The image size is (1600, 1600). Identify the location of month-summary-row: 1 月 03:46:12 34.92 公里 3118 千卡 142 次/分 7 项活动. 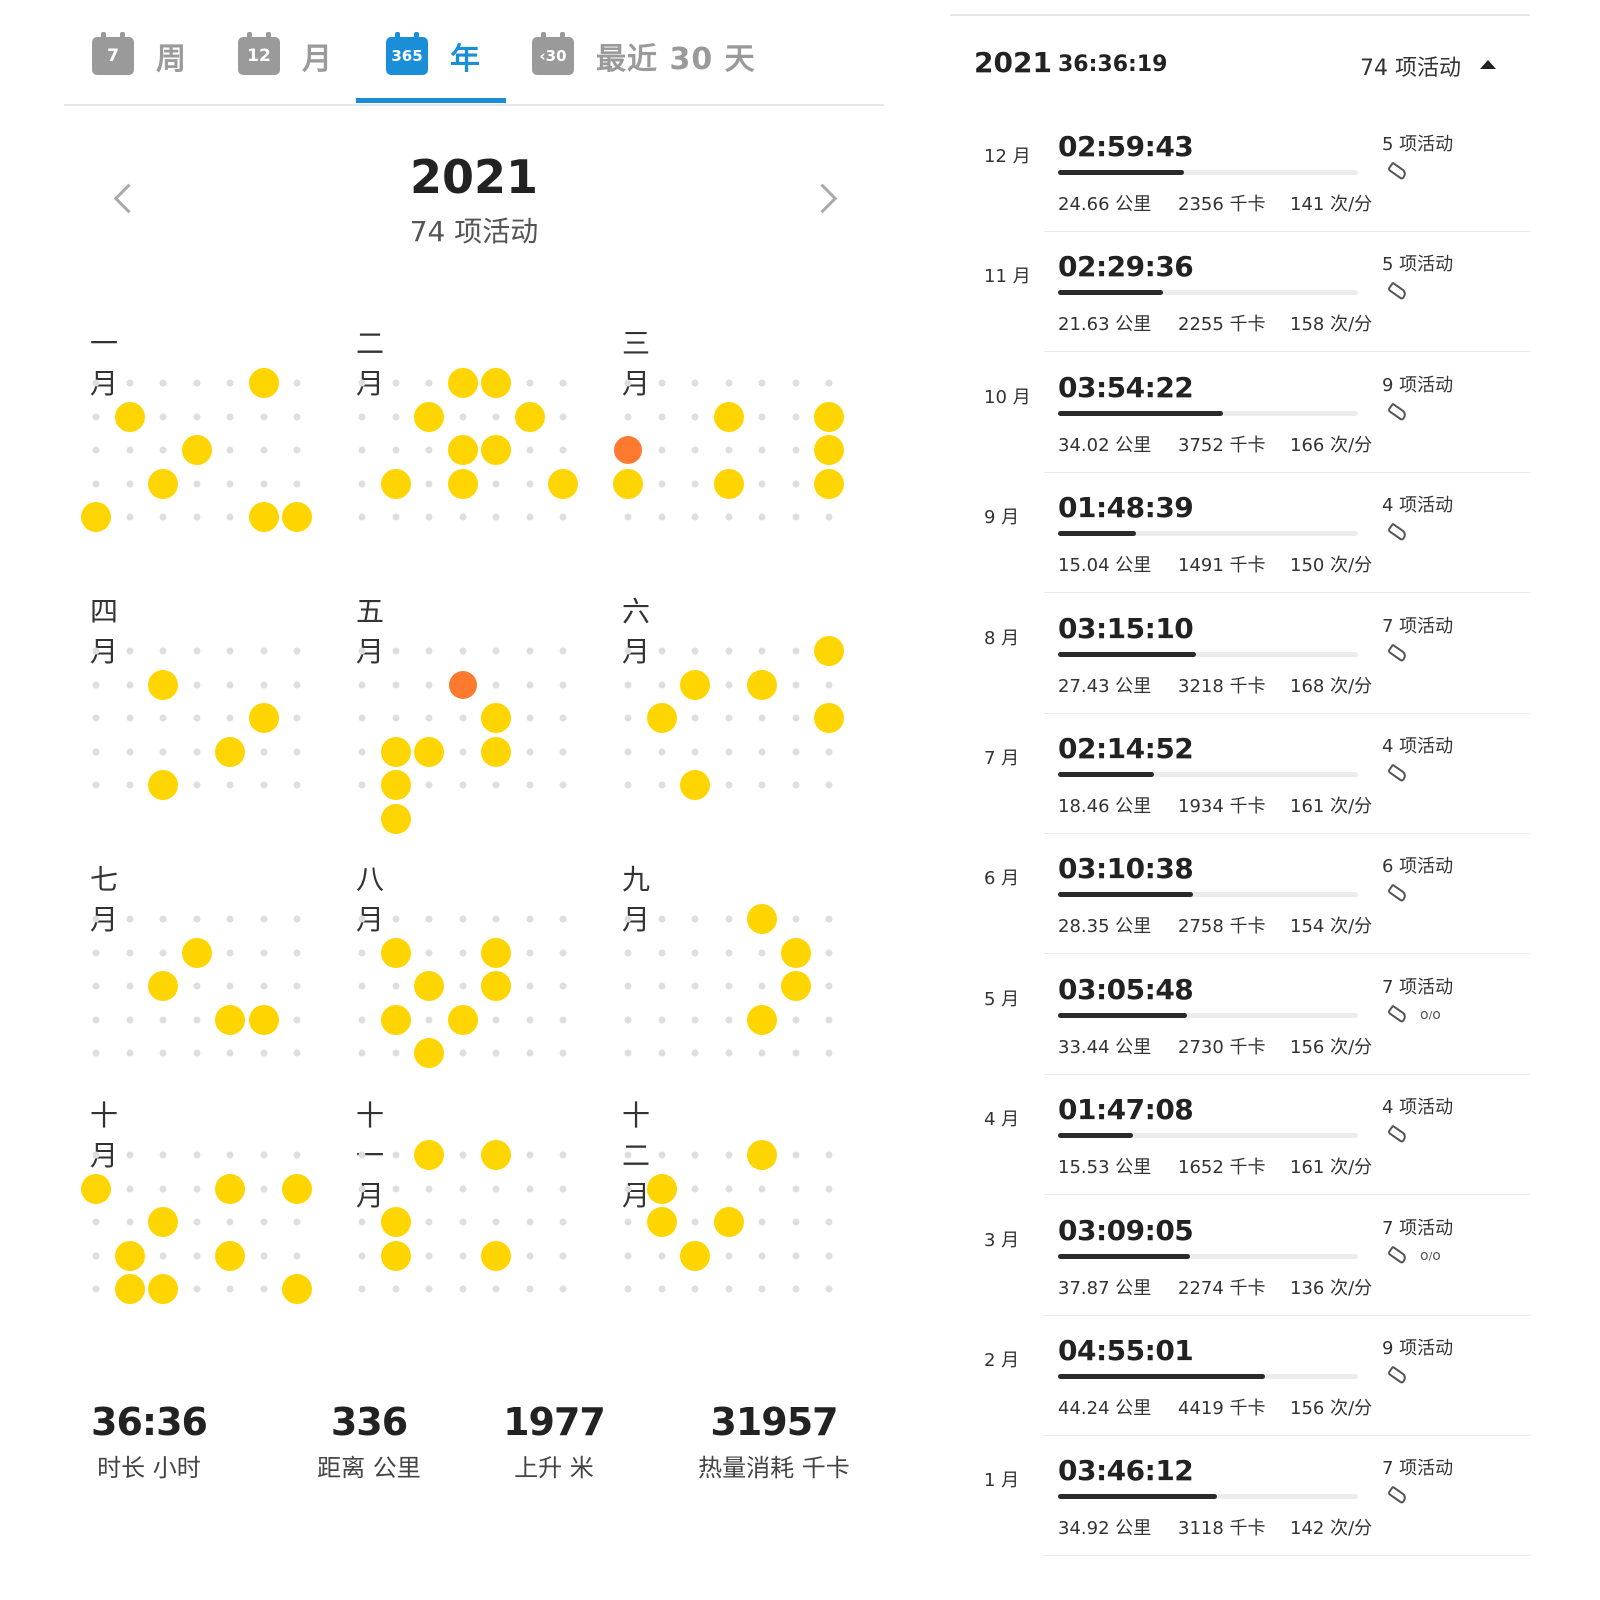
(1240, 1496).